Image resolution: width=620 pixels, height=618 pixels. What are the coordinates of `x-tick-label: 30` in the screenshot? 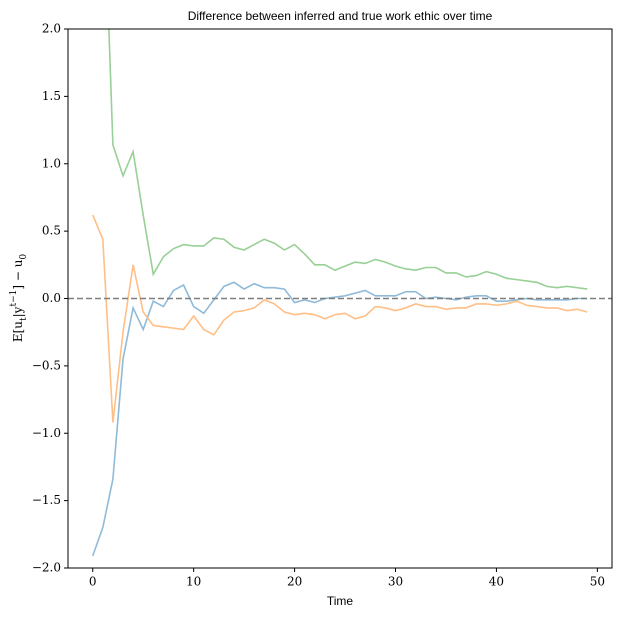 It's located at (395, 582).